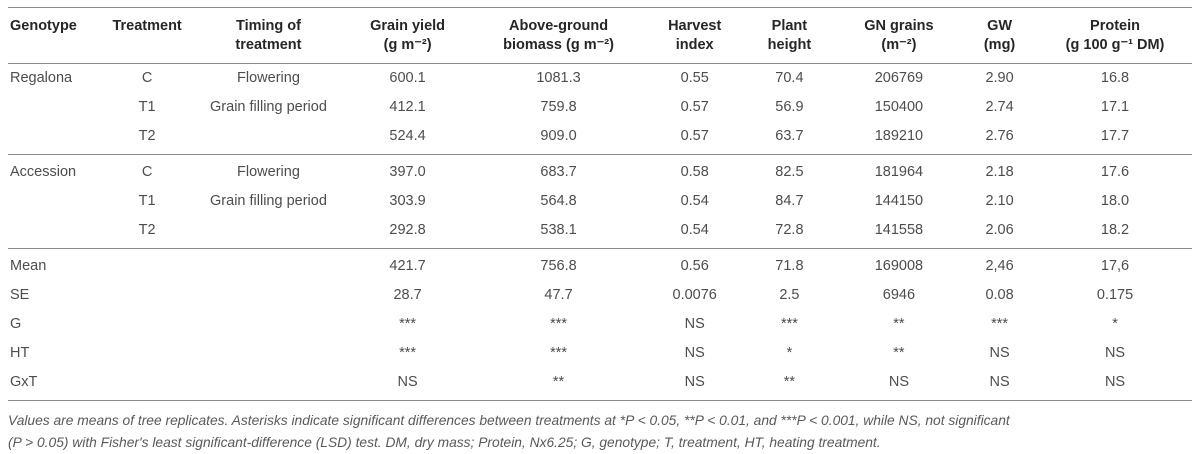  Describe the element at coordinates (789, 295) in the screenshot. I see `table-cell: 2.5` at that location.